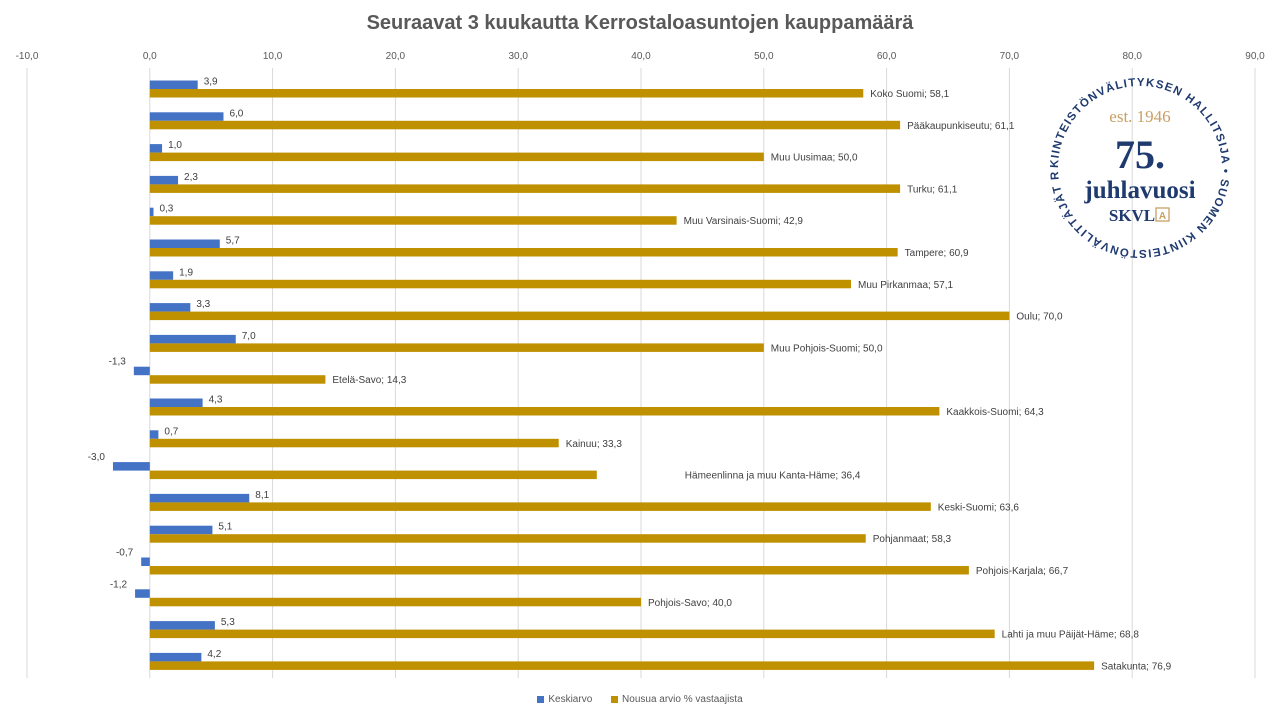 Image resolution: width=1280 pixels, height=720 pixels. I want to click on data-label-nousua: Kainuu; 33,3, so click(594, 444).